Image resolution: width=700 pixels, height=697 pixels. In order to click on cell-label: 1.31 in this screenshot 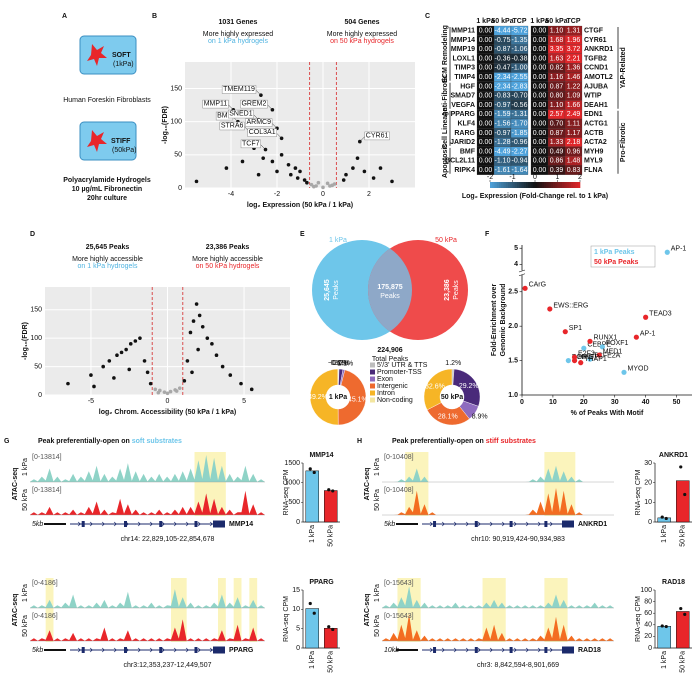, I will do `click(574, 30)`.